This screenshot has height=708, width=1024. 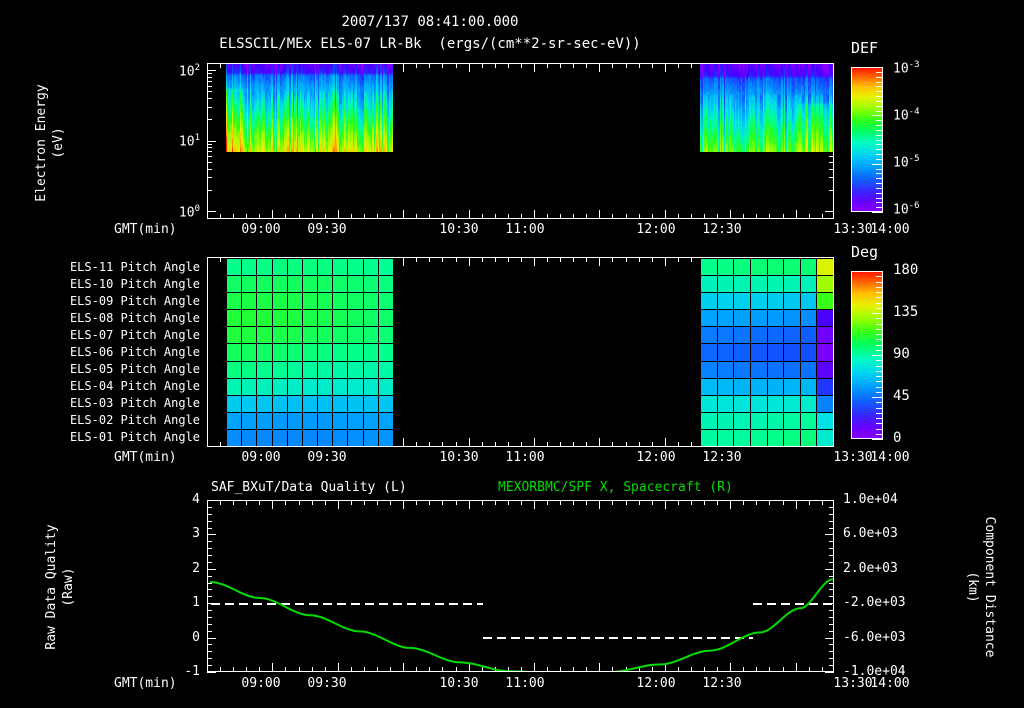 I want to click on data-quality-line-seg2, so click(x=618, y=638).